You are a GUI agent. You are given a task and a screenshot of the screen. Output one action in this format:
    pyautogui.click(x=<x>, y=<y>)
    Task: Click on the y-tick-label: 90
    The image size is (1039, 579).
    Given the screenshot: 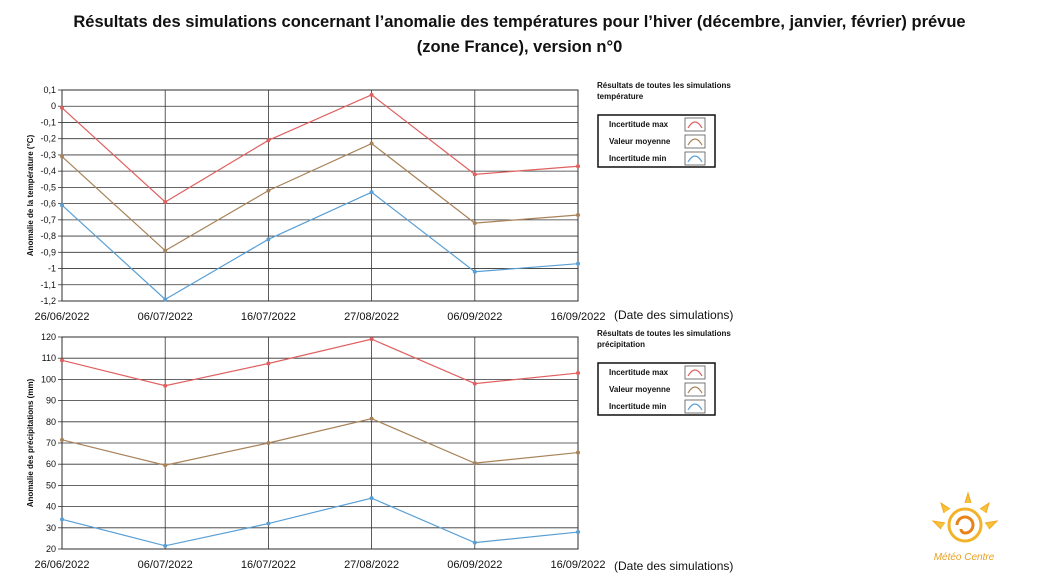 What is the action you would take?
    pyautogui.click(x=51, y=401)
    